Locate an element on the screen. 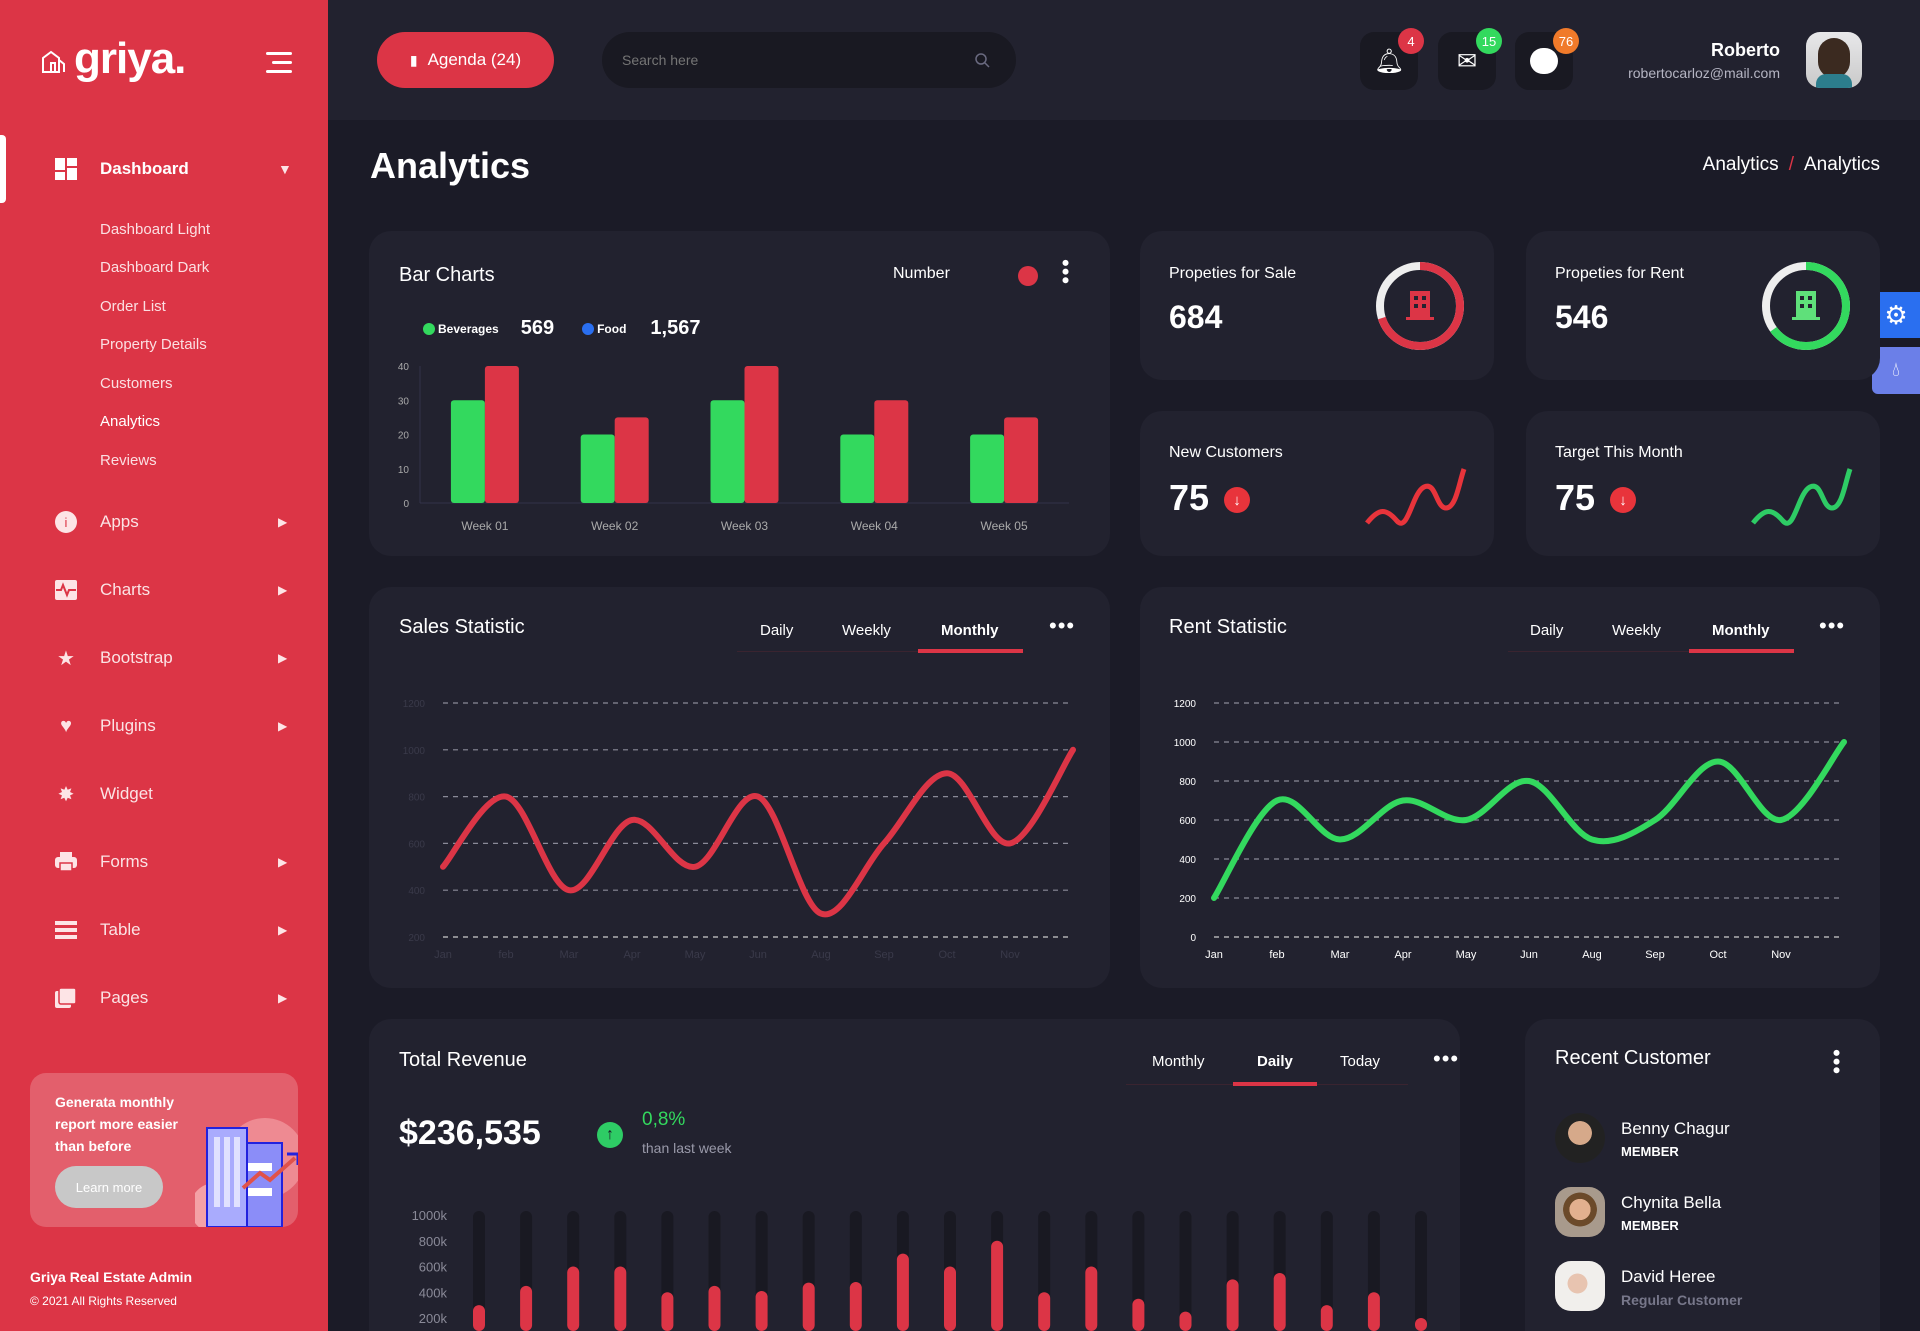 This screenshot has width=1920, height=1331. stat-value: 546 is located at coordinates (1582, 317).